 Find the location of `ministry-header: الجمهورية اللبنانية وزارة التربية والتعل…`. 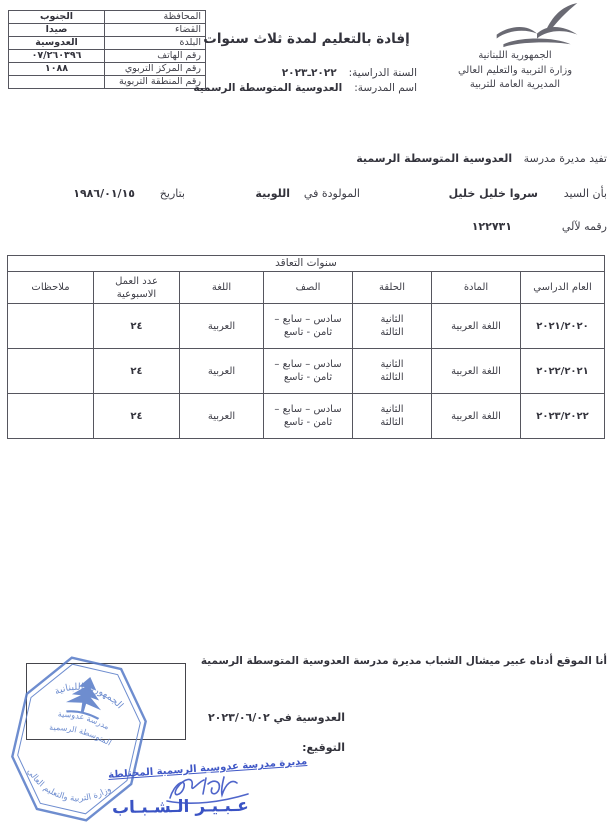

ministry-header: الجمهورية اللبنانية وزارة التربية والتعل… is located at coordinates (515, 71).